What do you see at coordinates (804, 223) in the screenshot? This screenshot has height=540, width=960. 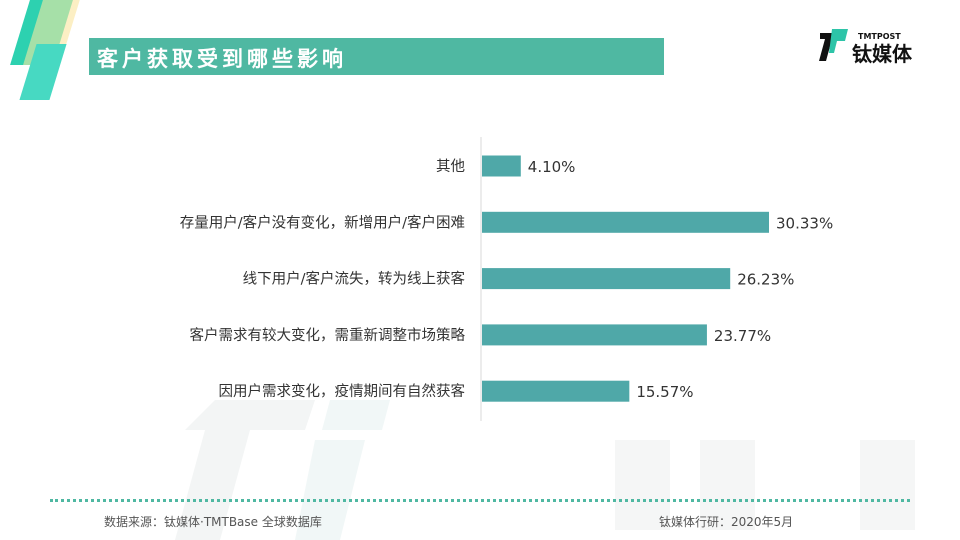 I see `data-label: 30.33%` at bounding box center [804, 223].